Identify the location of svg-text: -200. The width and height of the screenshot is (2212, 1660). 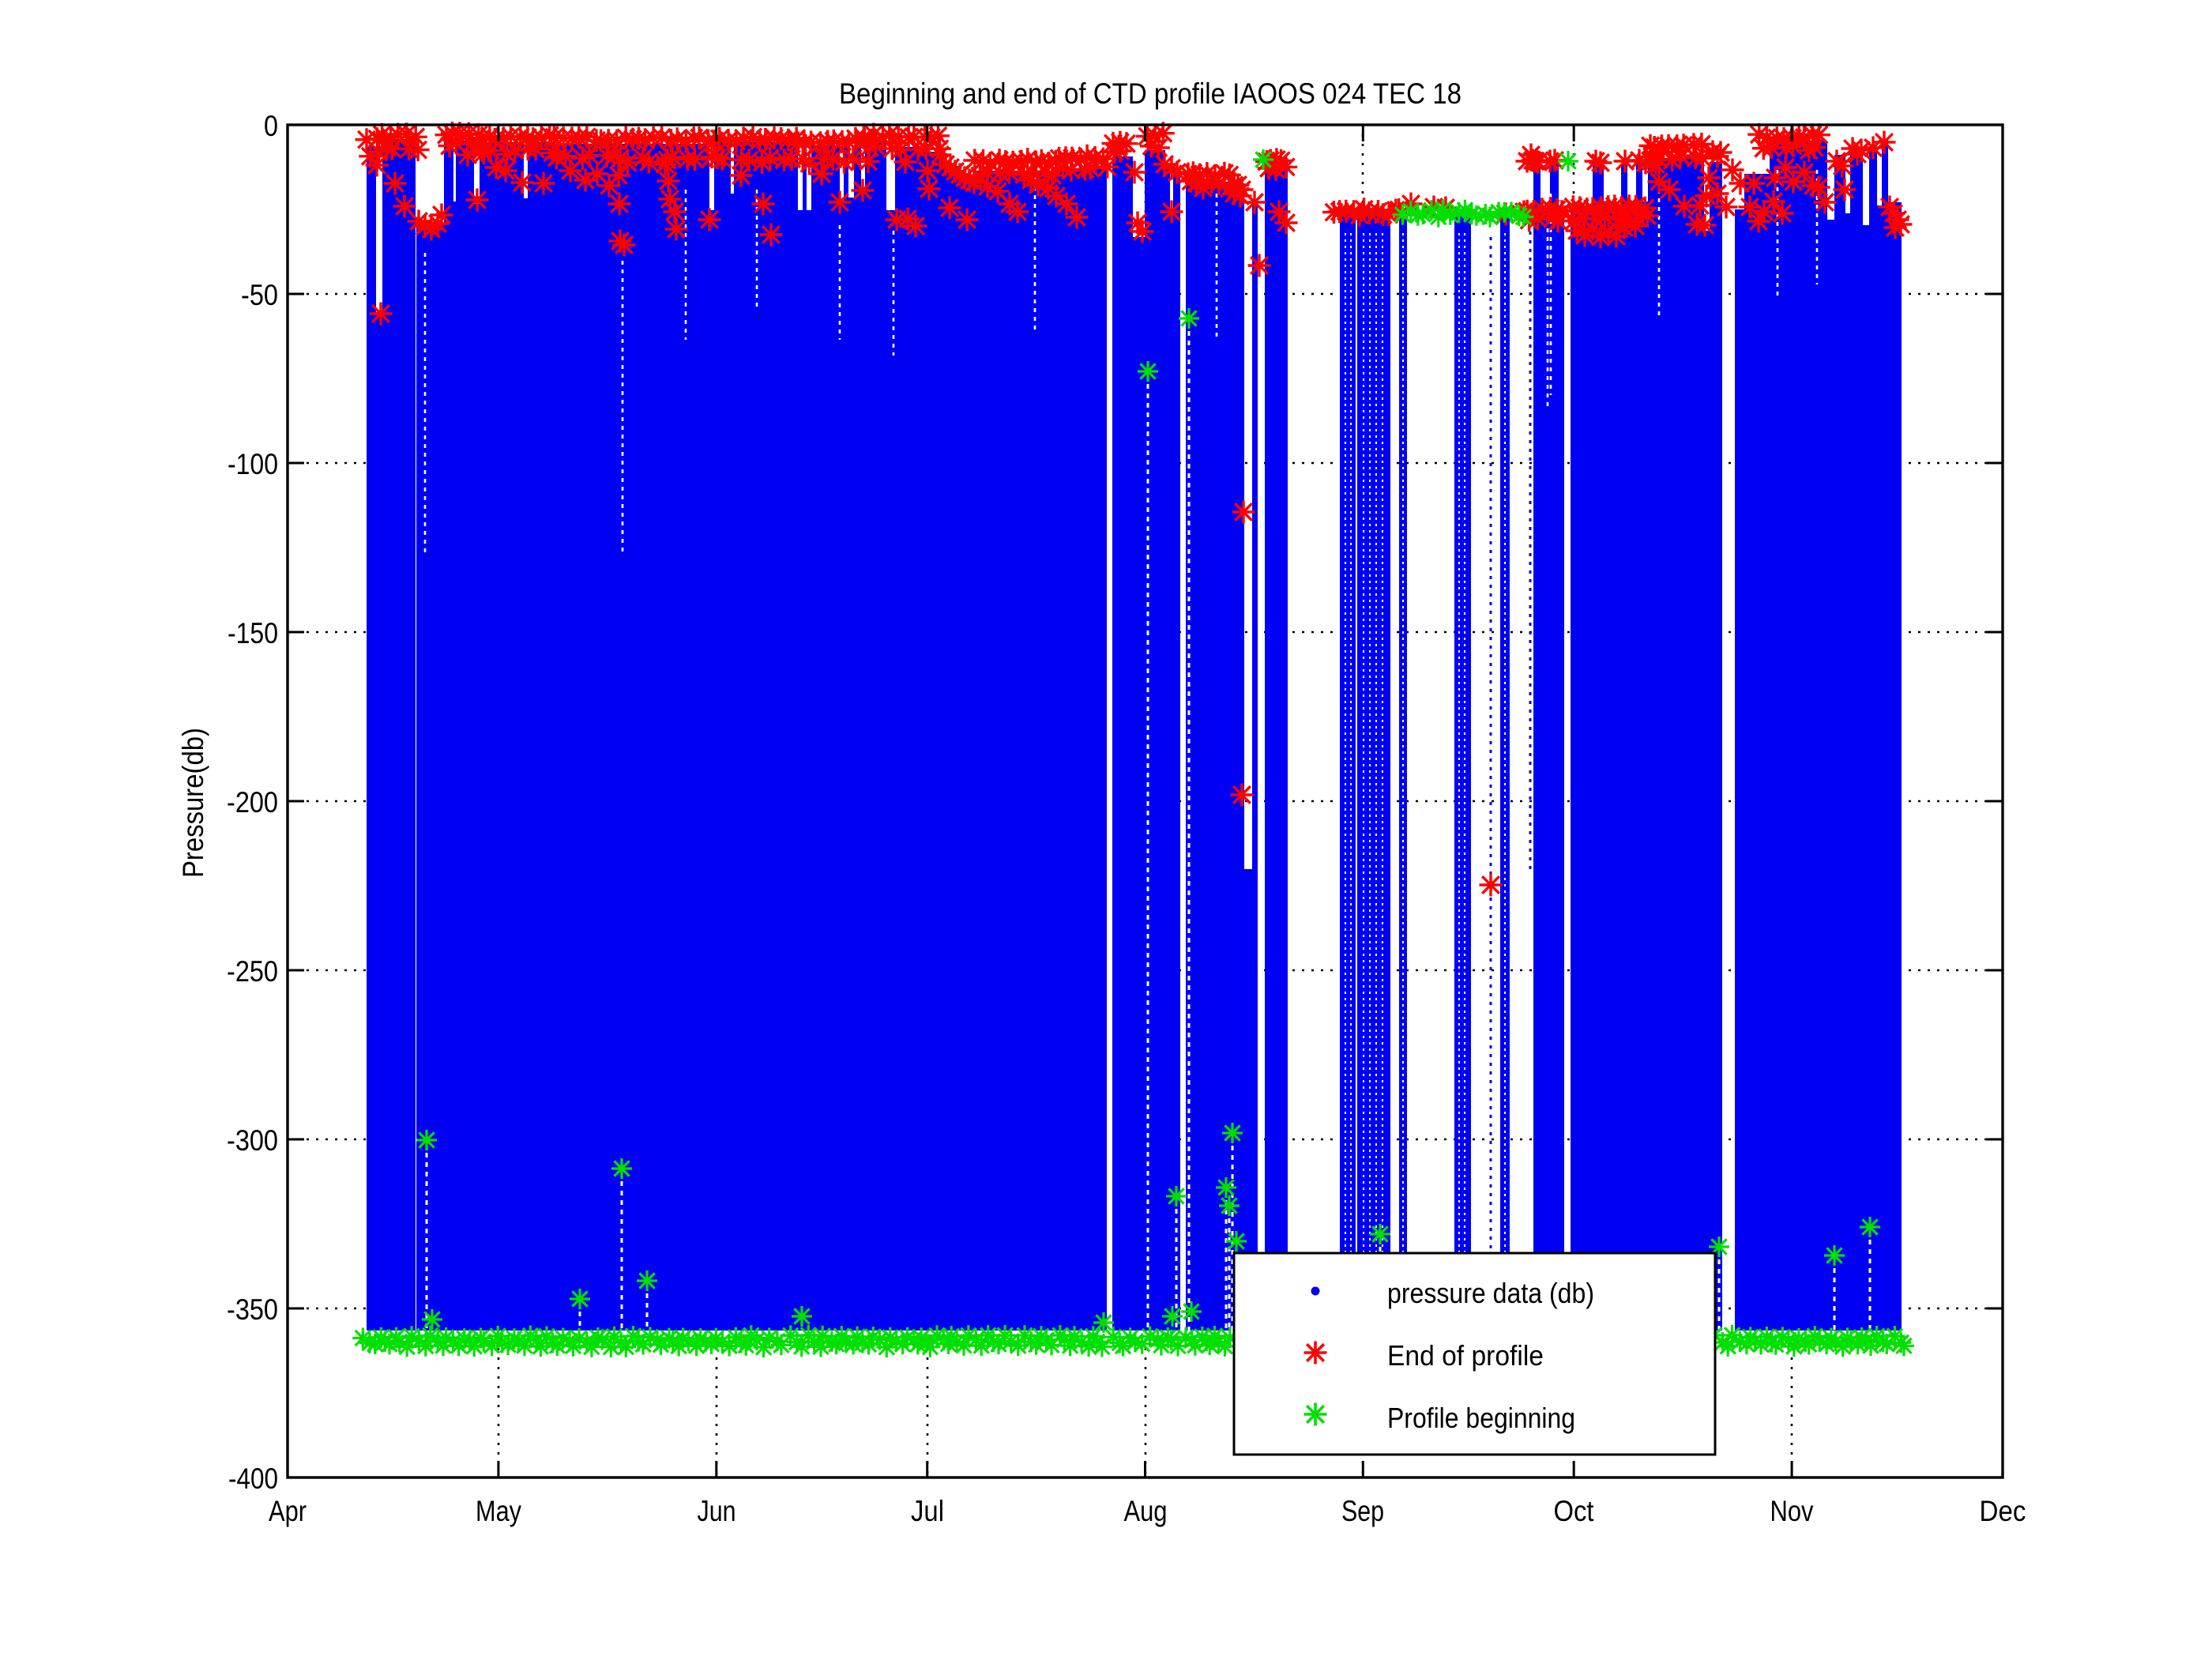
(253, 802).